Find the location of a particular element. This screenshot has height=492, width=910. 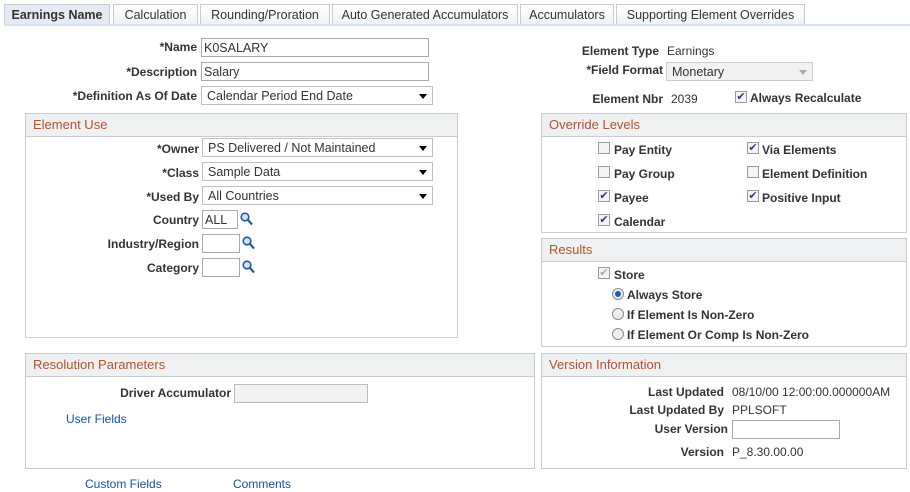

description-input: Salary is located at coordinates (315, 71).